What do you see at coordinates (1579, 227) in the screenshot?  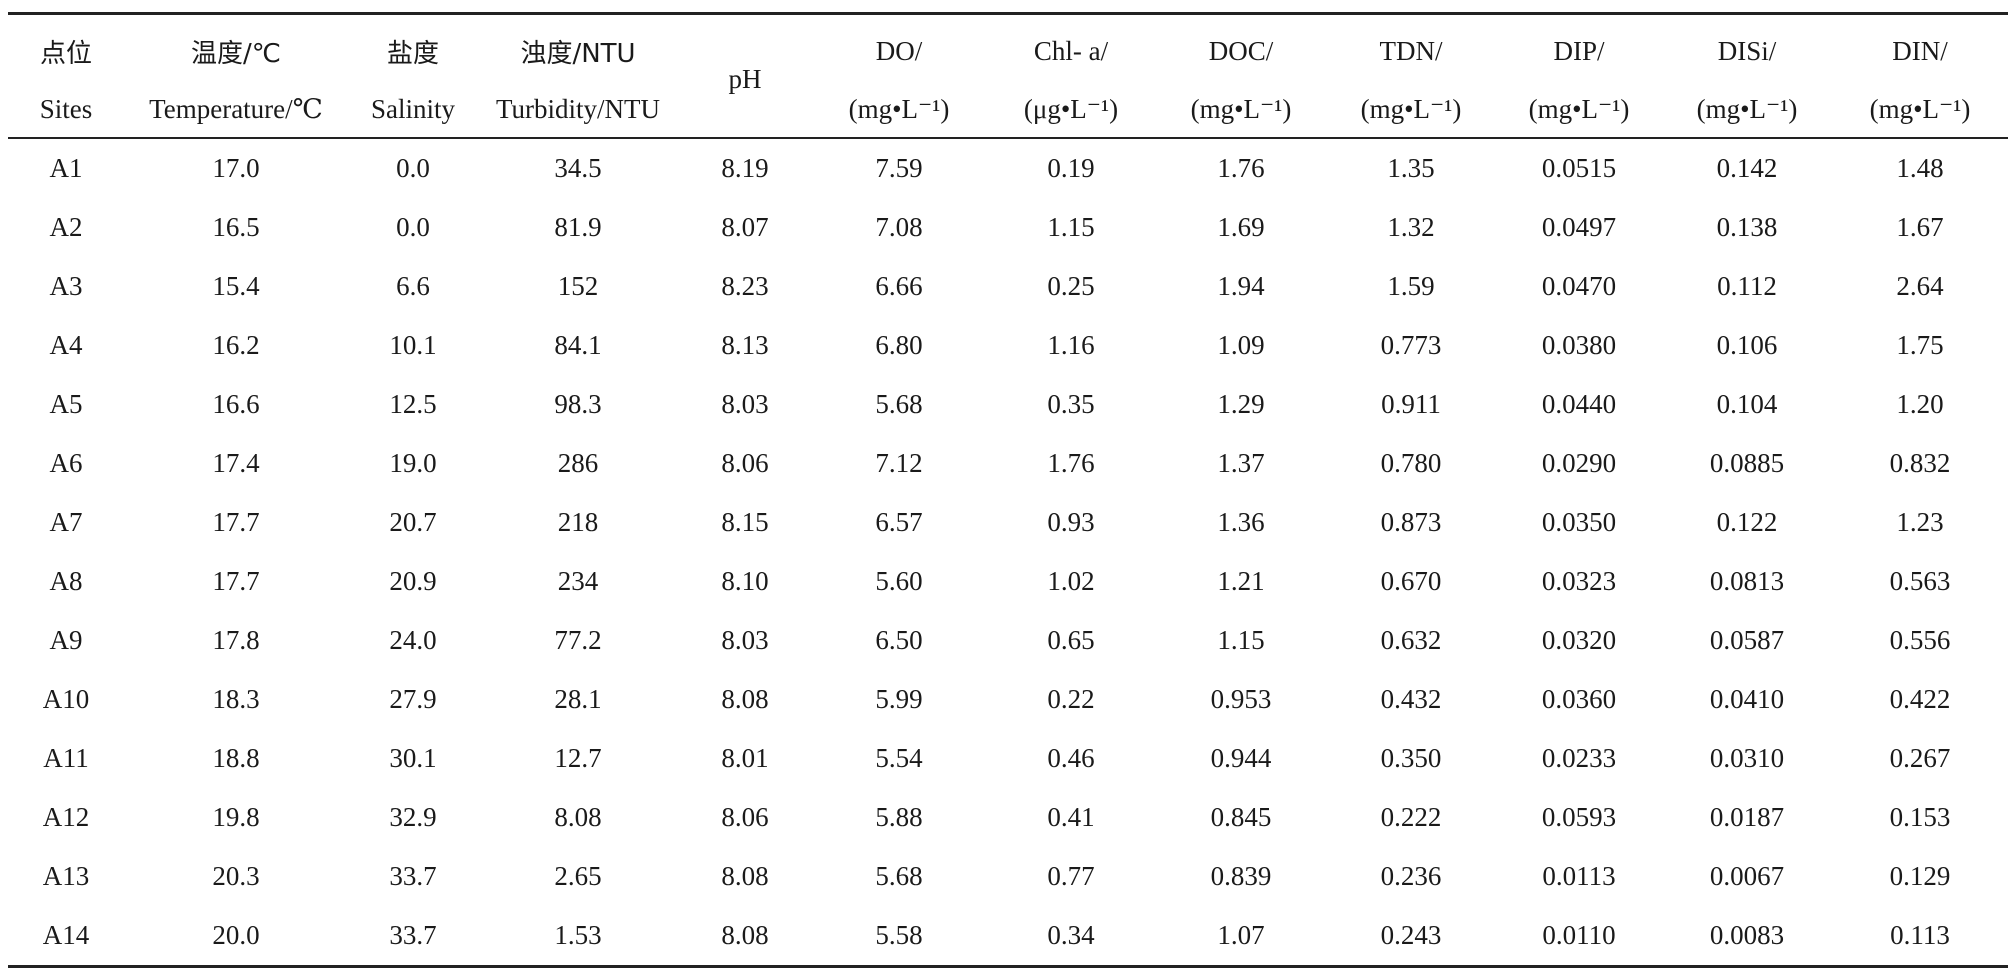 I see `cell-dip: 0.0497` at bounding box center [1579, 227].